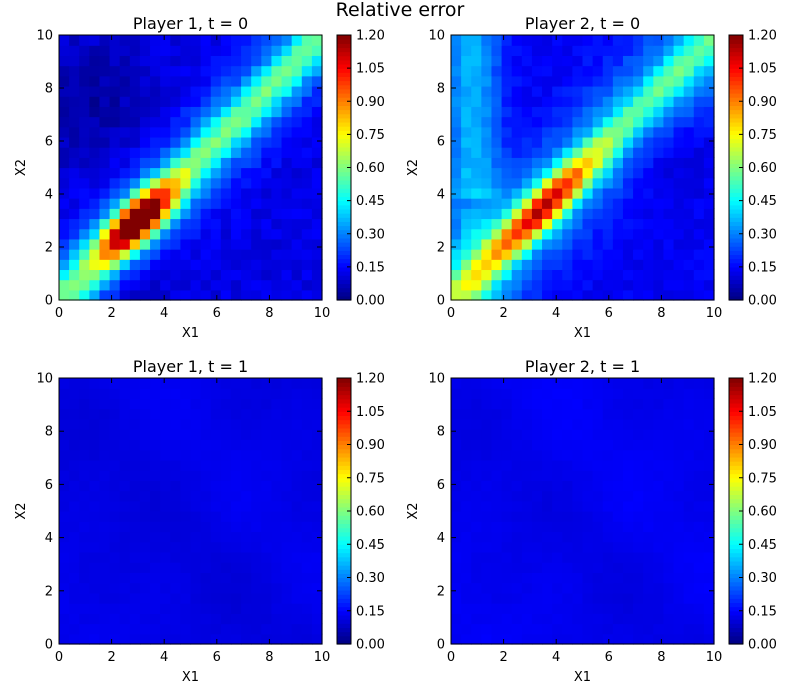 The height and width of the screenshot is (700, 800). What do you see at coordinates (582, 23) in the screenshot?
I see `panel-title: Player 2, t = 0` at bounding box center [582, 23].